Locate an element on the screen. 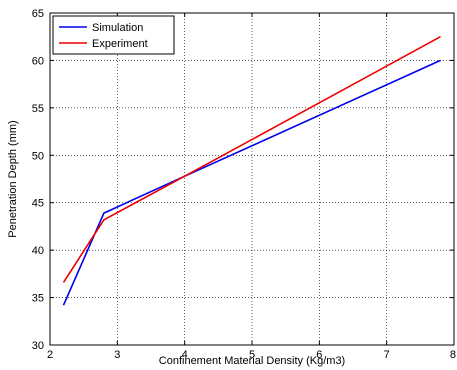  y-tick-label: 30 is located at coordinates (38, 346).